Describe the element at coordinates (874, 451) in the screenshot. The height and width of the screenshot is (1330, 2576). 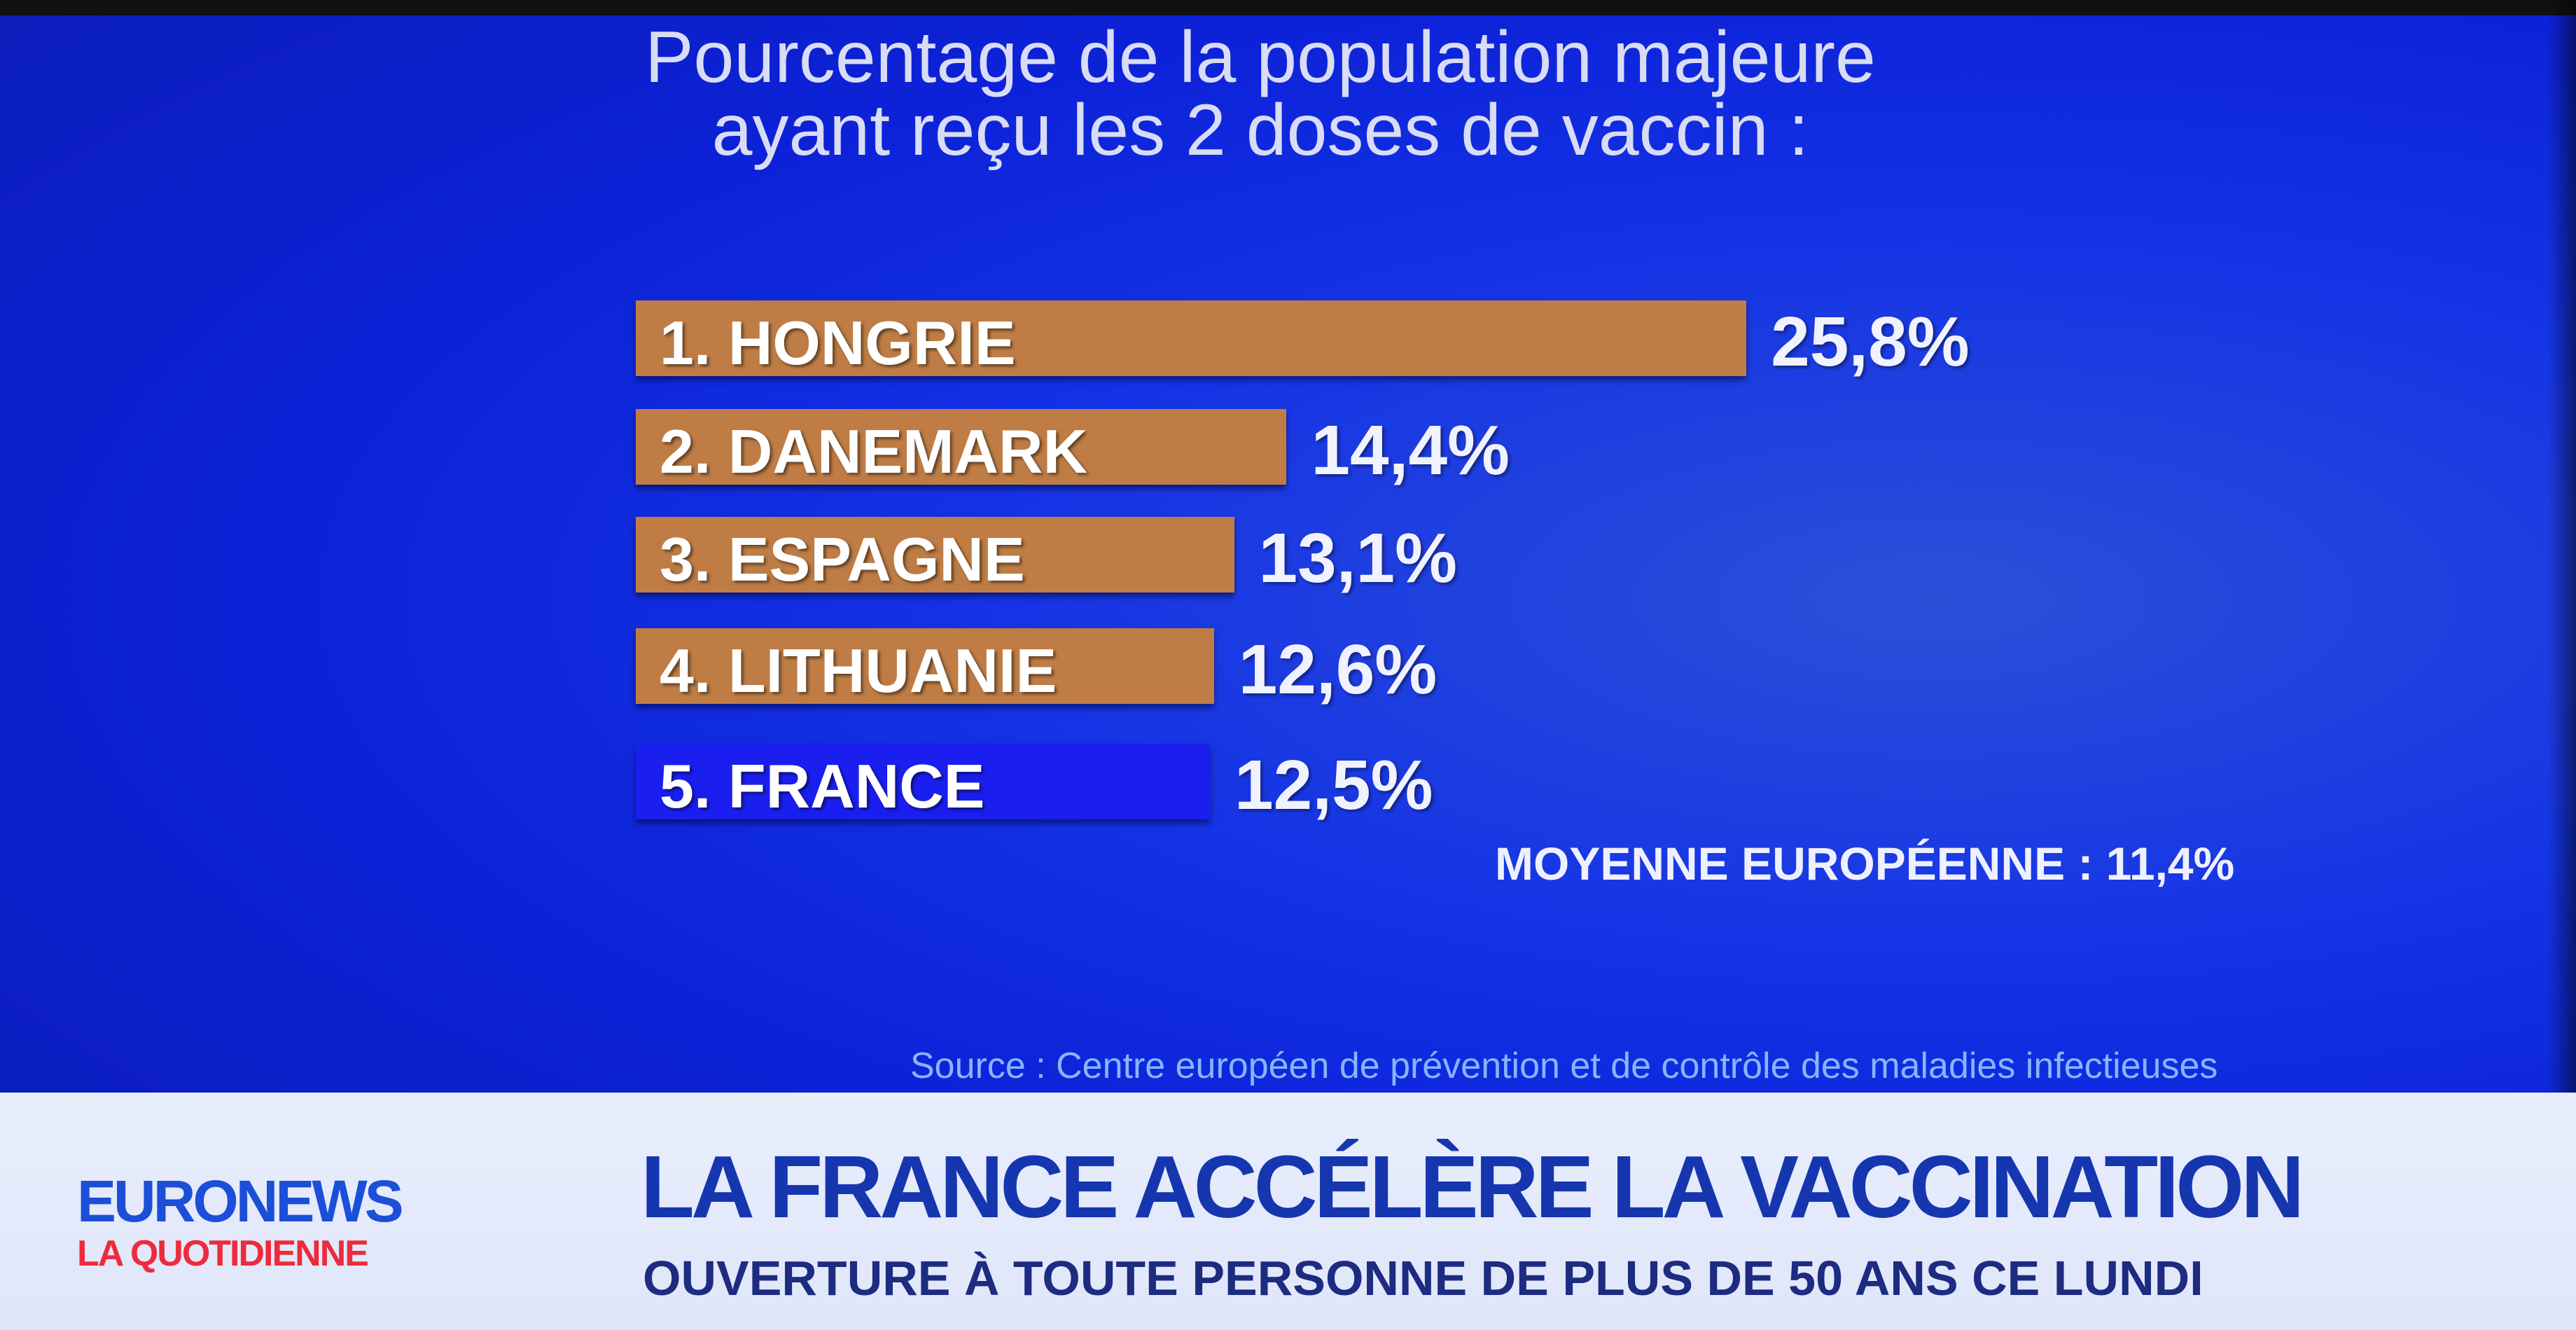
I see `bar-category-label: 2. DANEMARK` at that location.